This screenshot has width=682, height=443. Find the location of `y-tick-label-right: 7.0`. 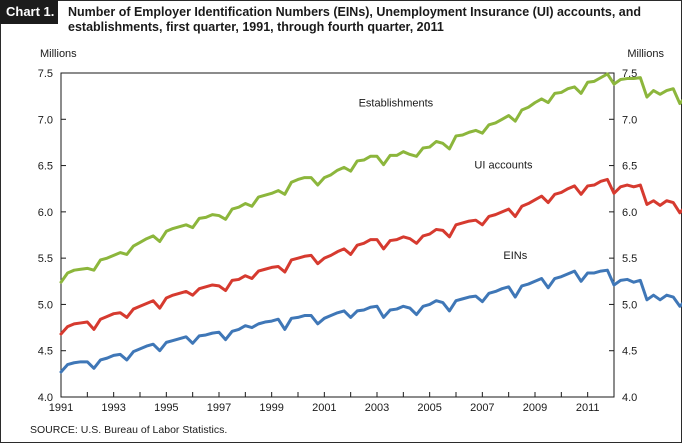

y-tick-label-right: 7.0 is located at coordinates (629, 120).